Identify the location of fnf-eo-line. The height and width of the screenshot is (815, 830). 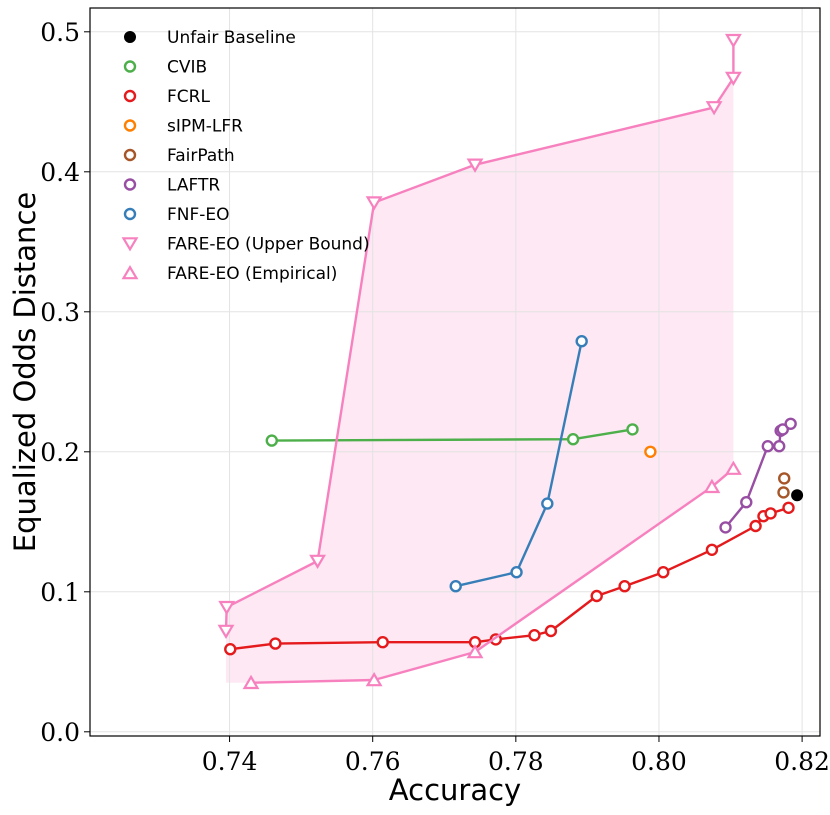
(519, 464).